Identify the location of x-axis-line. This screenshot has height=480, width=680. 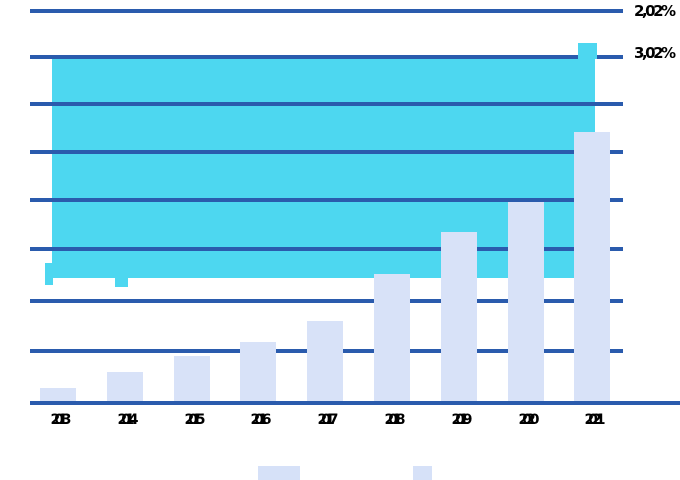
(355, 403).